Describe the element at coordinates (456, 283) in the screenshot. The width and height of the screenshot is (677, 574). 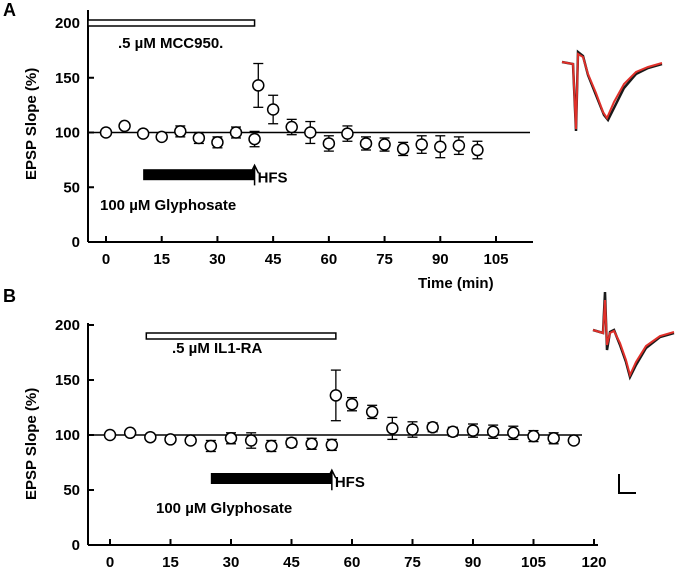
I see `panel-a-x-label: Time (min)` at that location.